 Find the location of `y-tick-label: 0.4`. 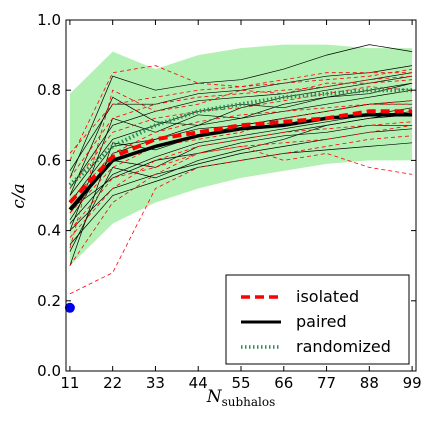

y-tick-label: 0.4 is located at coordinates (49, 231).